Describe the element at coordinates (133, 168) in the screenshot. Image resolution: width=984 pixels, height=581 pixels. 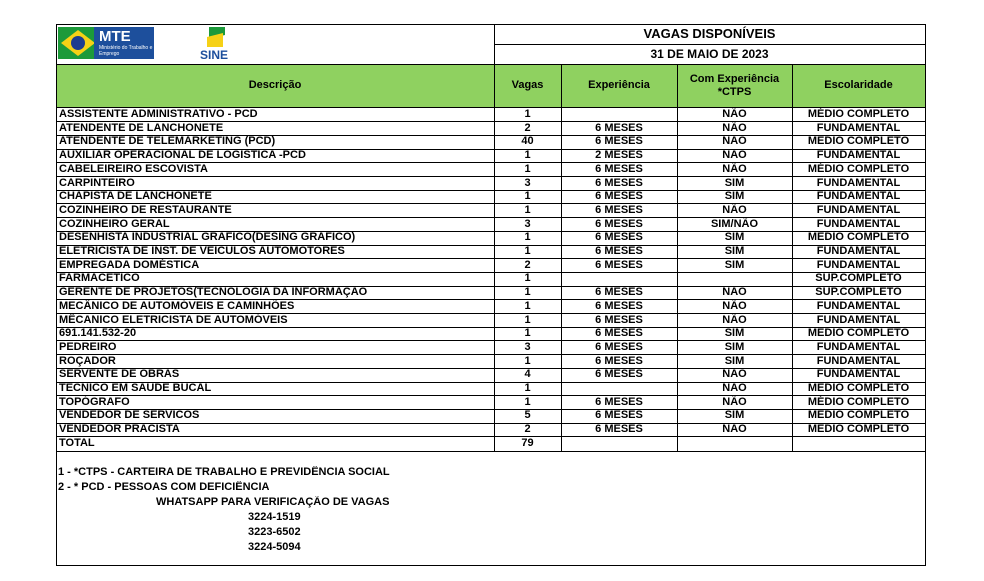
I see `description-cell: CABELEIREIRO ESCOVISTA` at that location.